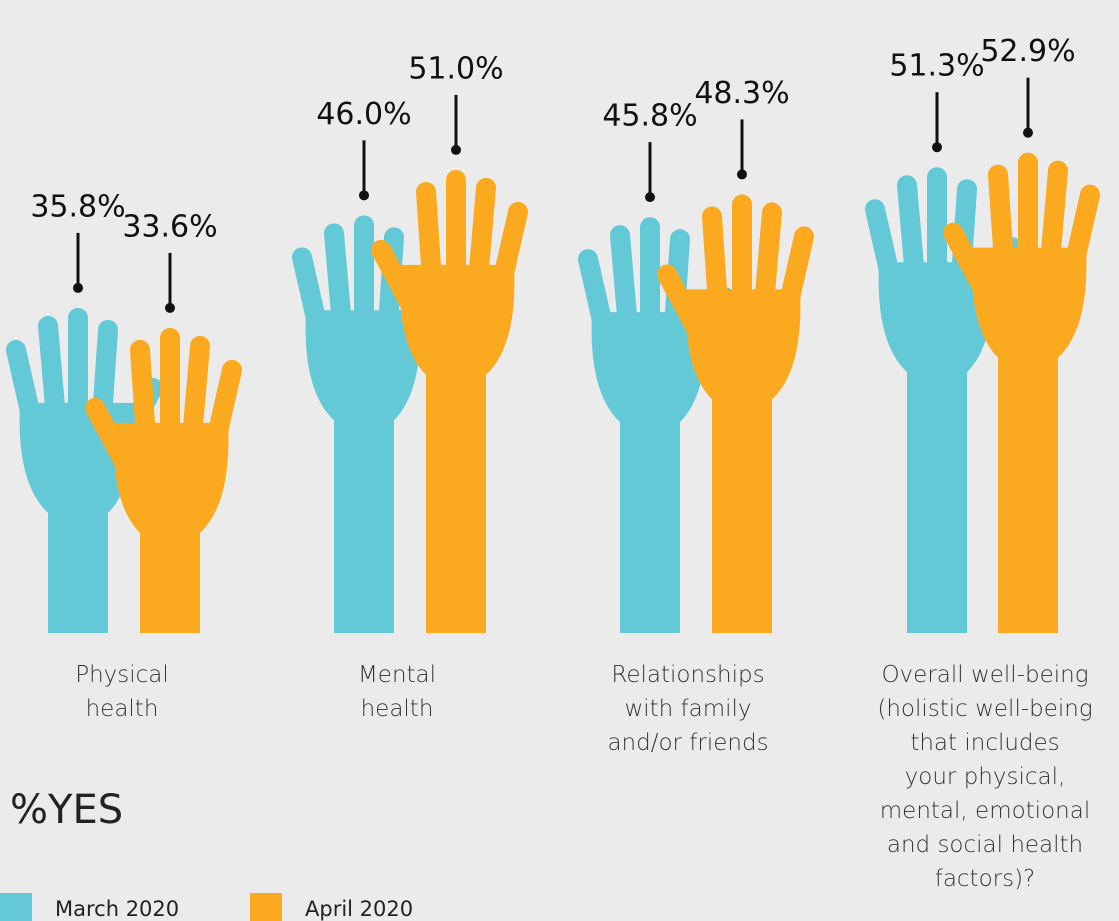  I want to click on value-label: 35.8%, so click(77, 206).